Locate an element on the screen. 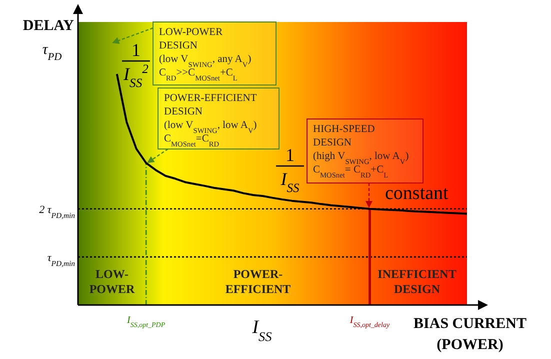 The width and height of the screenshot is (551, 359). annotation: LOW-POWER is located at coordinates (112, 281).